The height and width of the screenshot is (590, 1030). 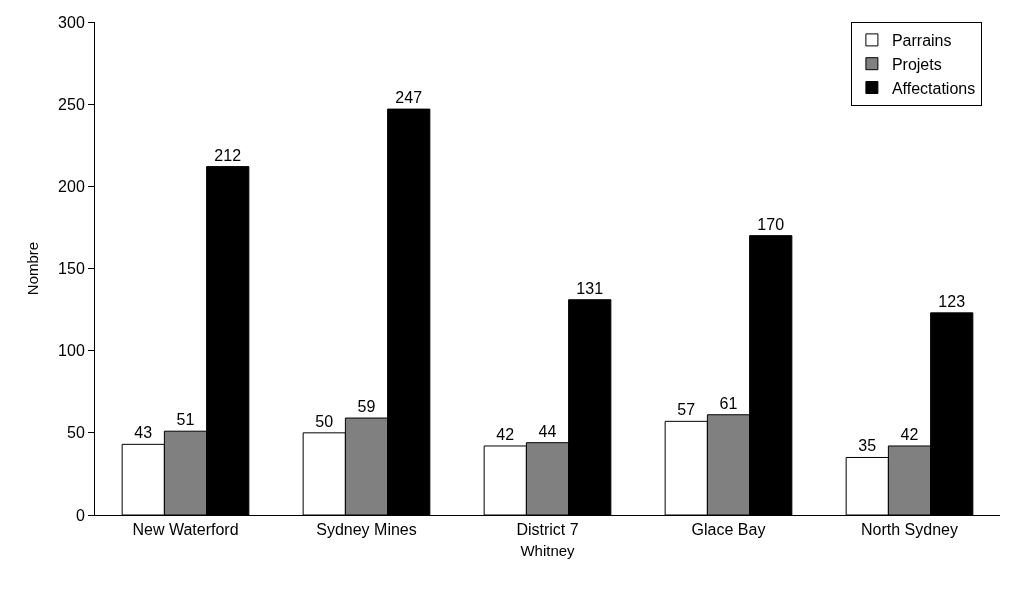 I want to click on data-label: 43, so click(x=143, y=433).